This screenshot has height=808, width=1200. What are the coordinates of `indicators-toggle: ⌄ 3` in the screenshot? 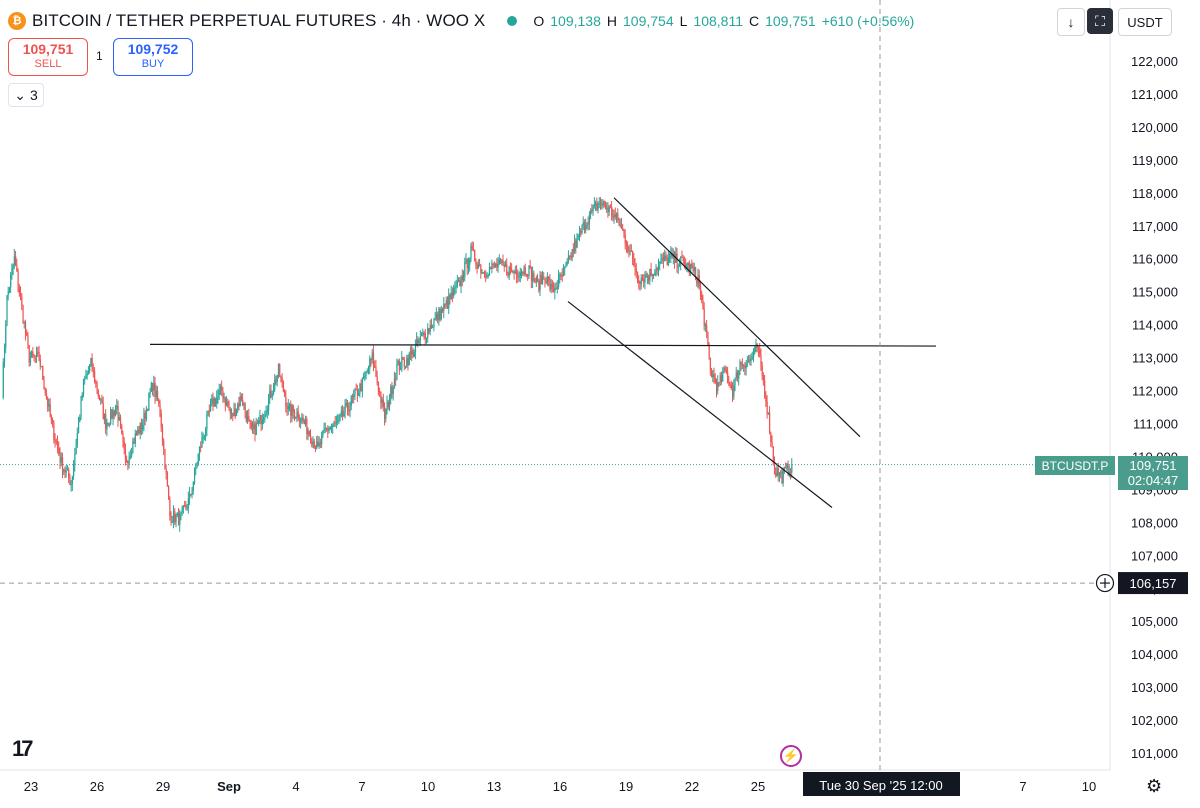 It's located at (26, 95).